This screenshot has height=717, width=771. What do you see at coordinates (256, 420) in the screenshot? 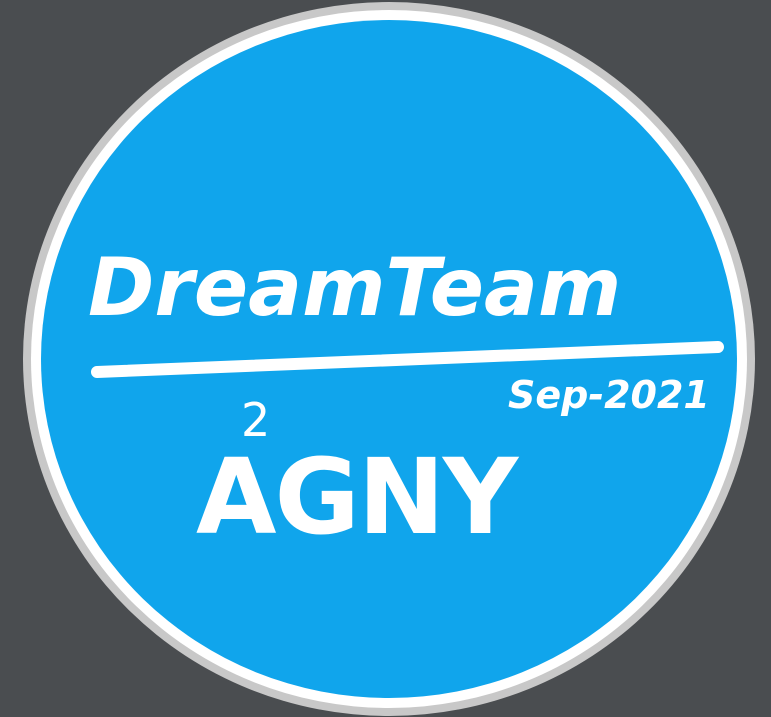
I see `badge-exponent: 2` at bounding box center [256, 420].